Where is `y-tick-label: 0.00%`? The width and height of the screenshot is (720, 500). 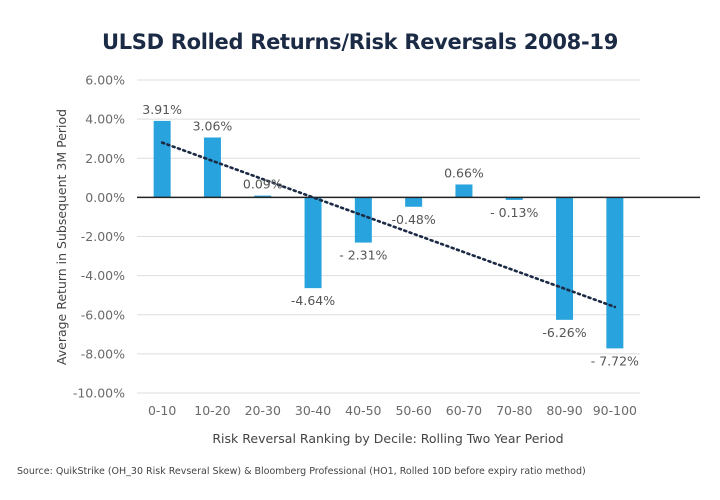 y-tick-label: 0.00% is located at coordinates (105, 197).